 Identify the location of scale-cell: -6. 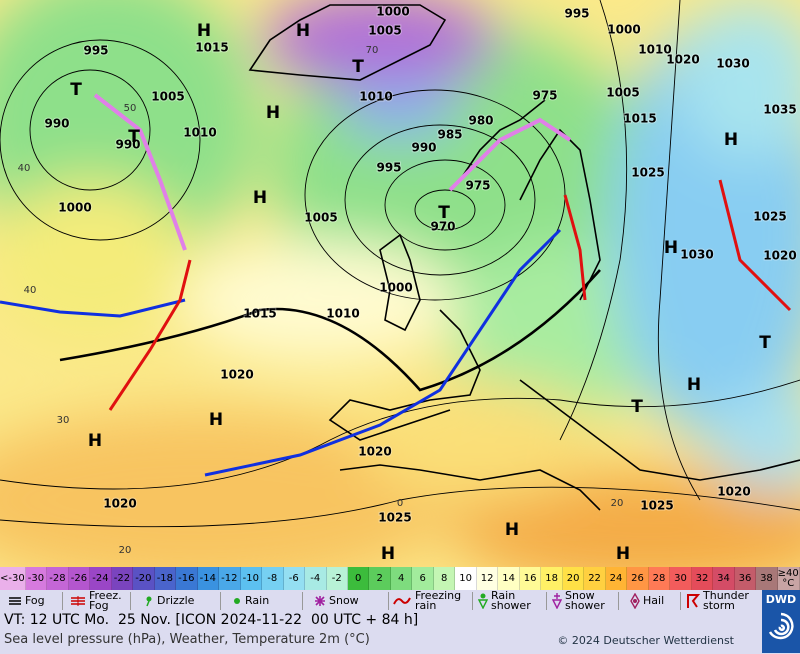
(294, 578).